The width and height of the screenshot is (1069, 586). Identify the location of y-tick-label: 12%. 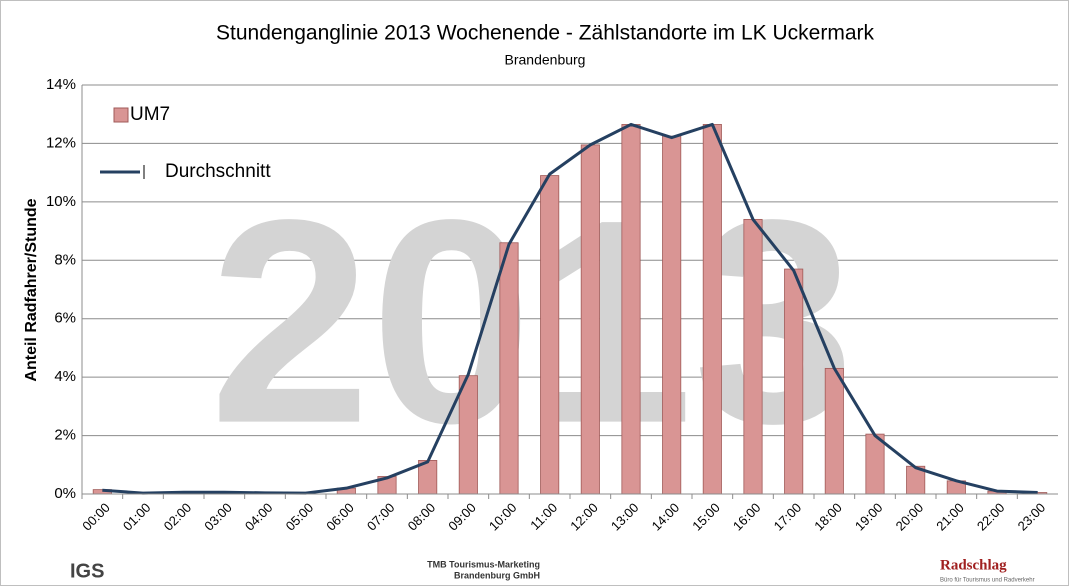
(61, 142).